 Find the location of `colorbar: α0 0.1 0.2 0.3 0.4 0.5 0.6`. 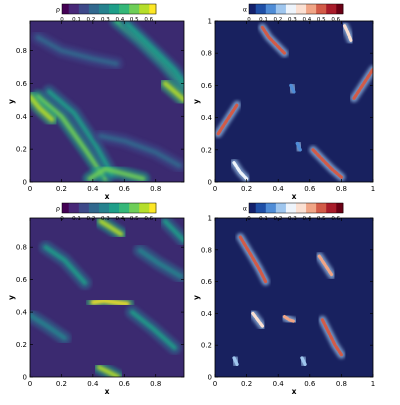

colorbar: α0 0.1 0.2 0.3 0.4 0.5 0.6 is located at coordinates (293, 212).